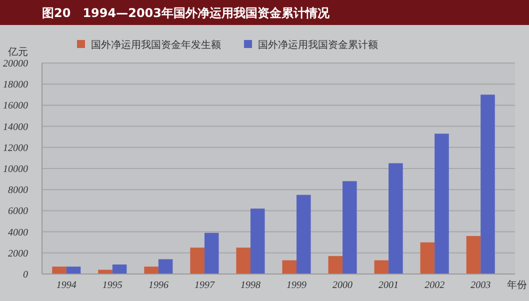 Image resolution: width=529 pixels, height=301 pixels. I want to click on legend-label: 国外净运用我国资金年发生额, so click(156, 45).